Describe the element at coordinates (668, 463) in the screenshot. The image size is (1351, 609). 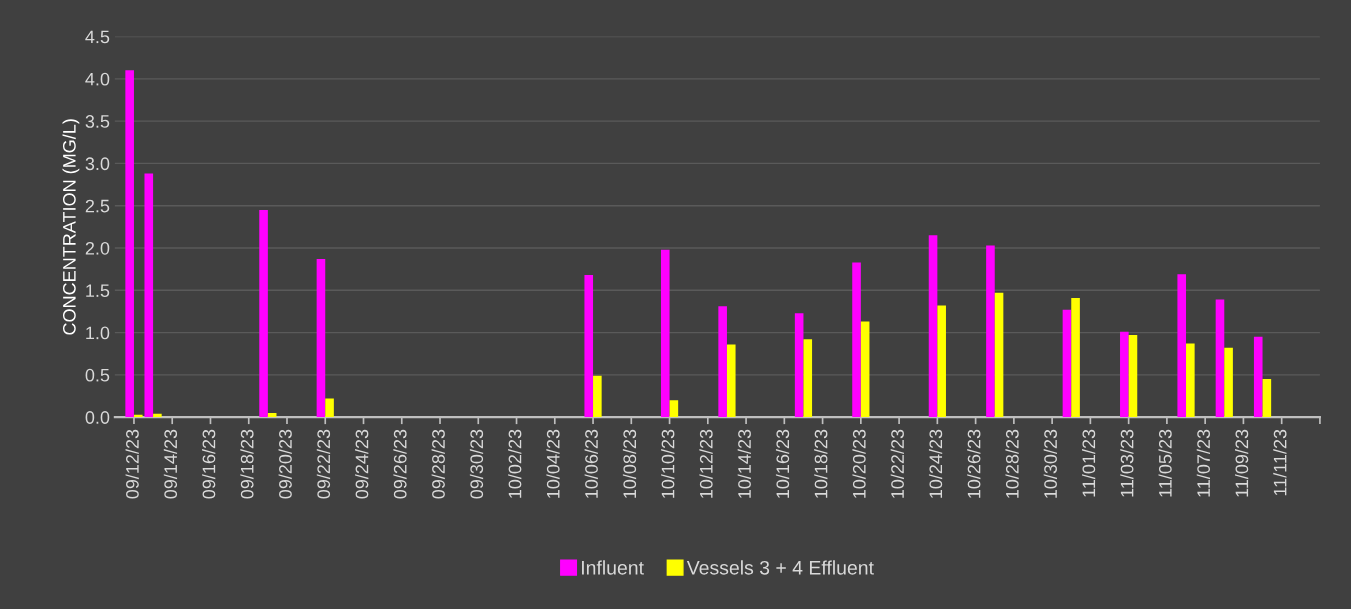
I see `x-tick-label: 10/10/23` at that location.